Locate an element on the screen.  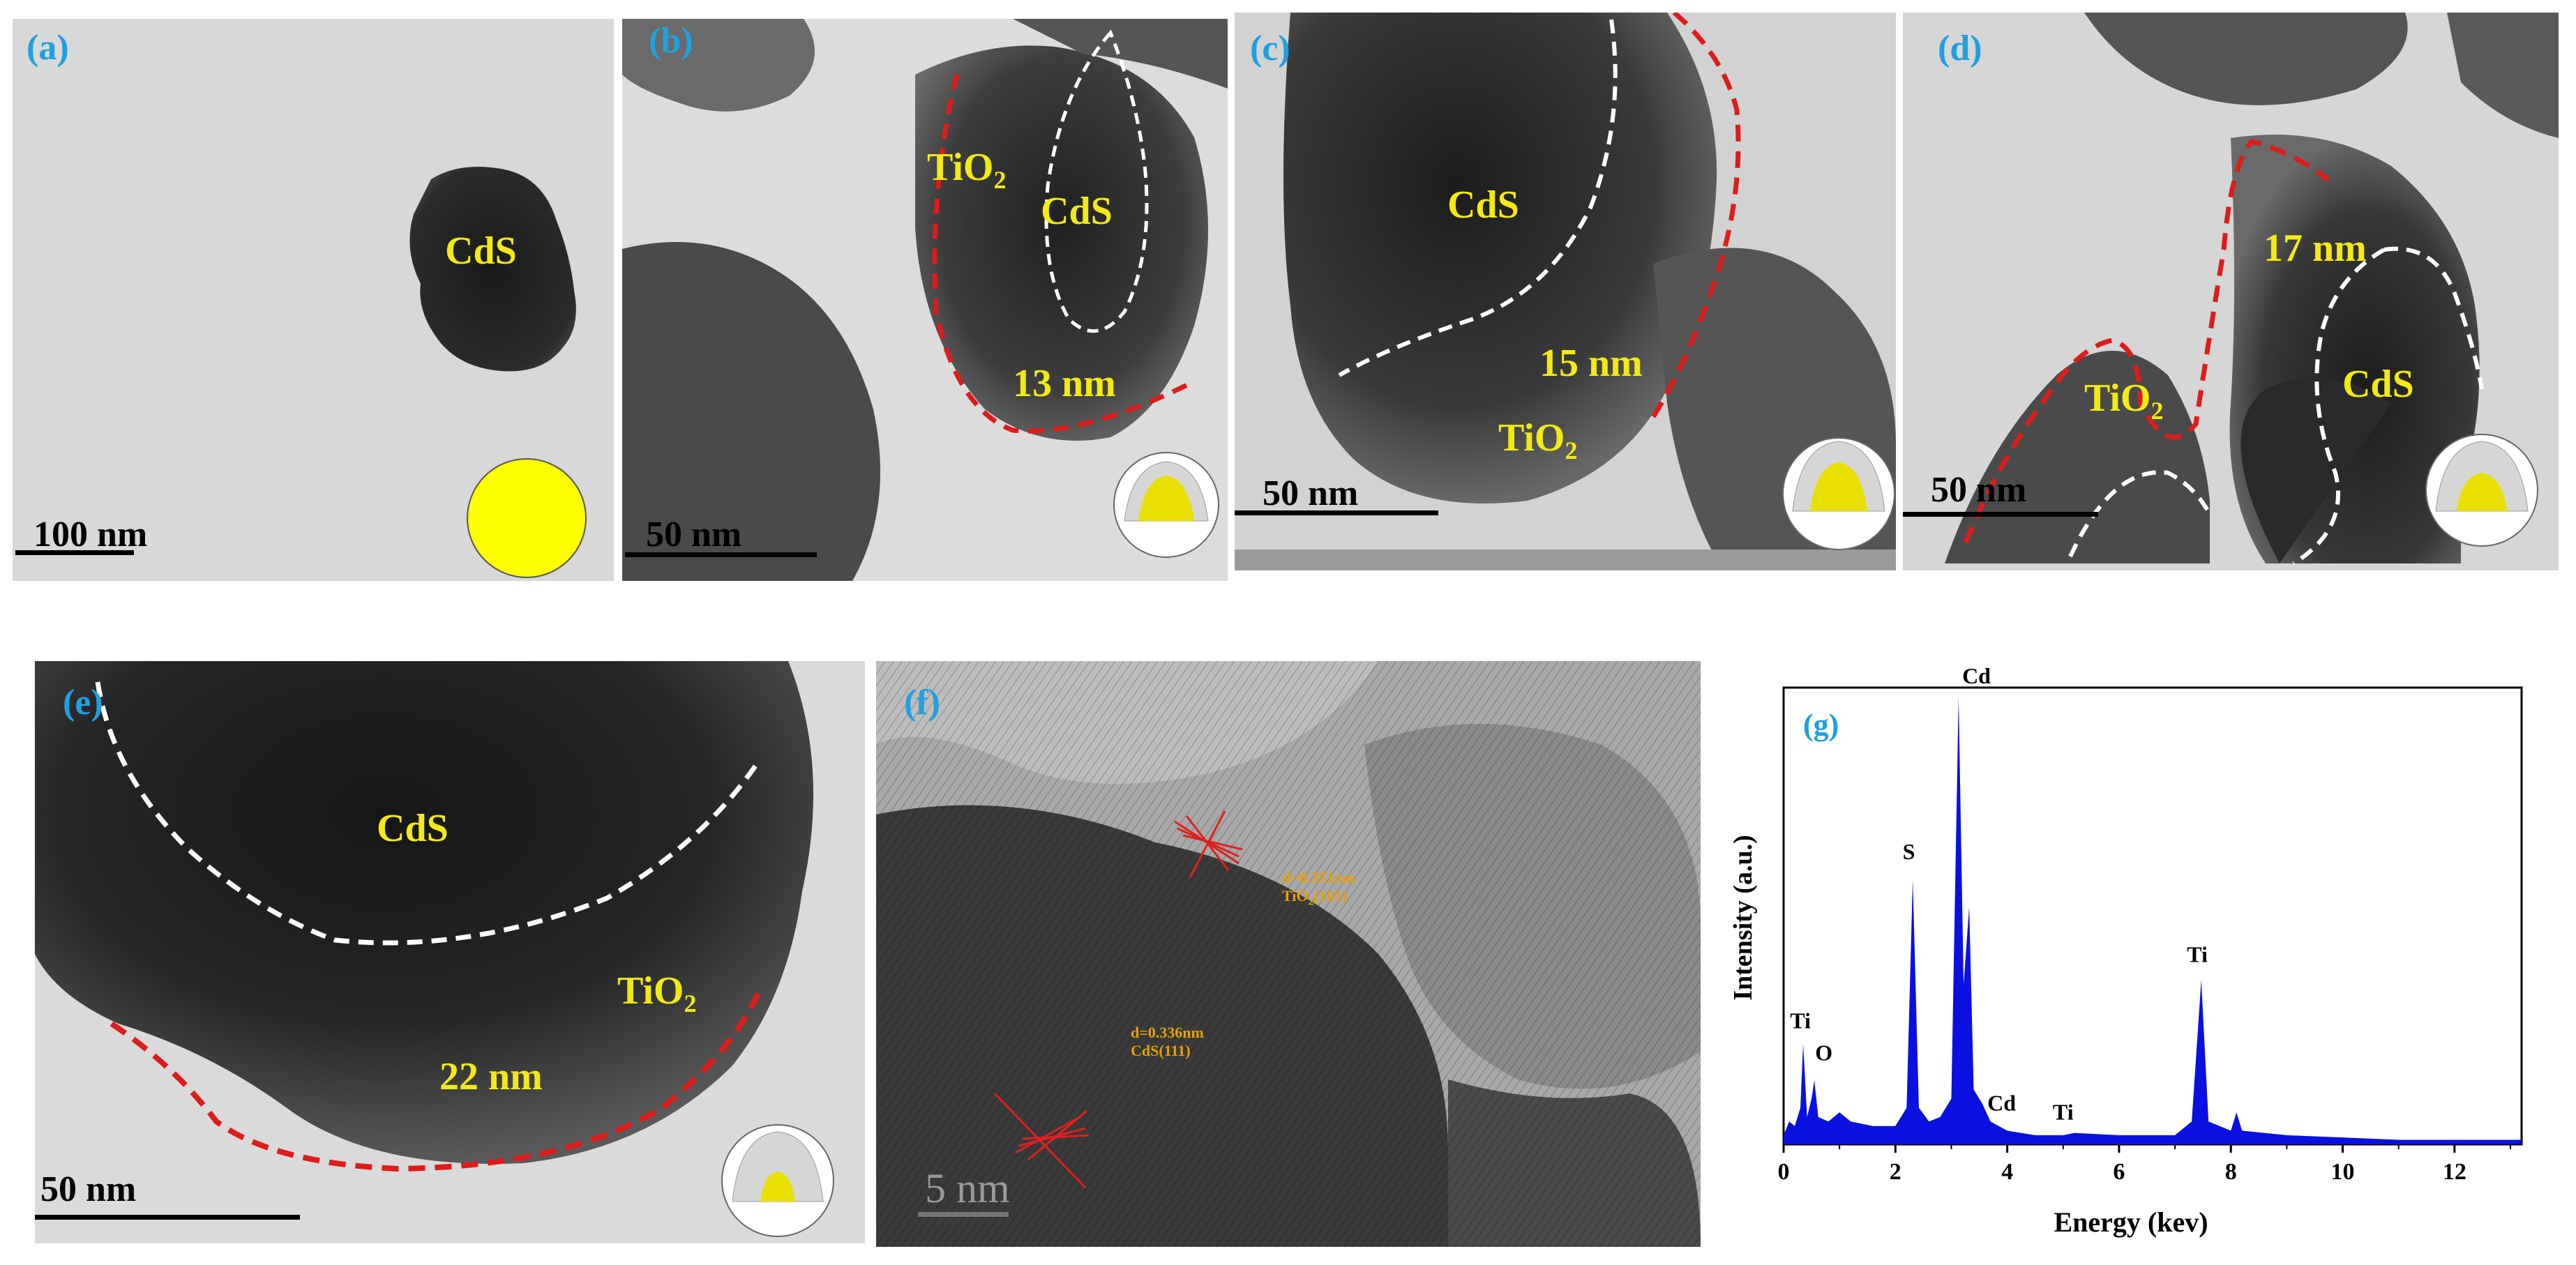
x-tick-label: 2 is located at coordinates (1895, 1172).